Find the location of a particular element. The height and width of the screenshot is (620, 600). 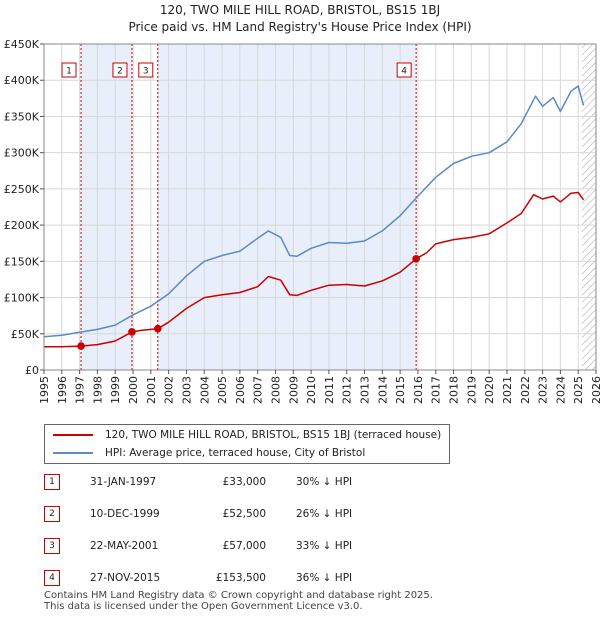

sale-label-number: 4 is located at coordinates (404, 72).